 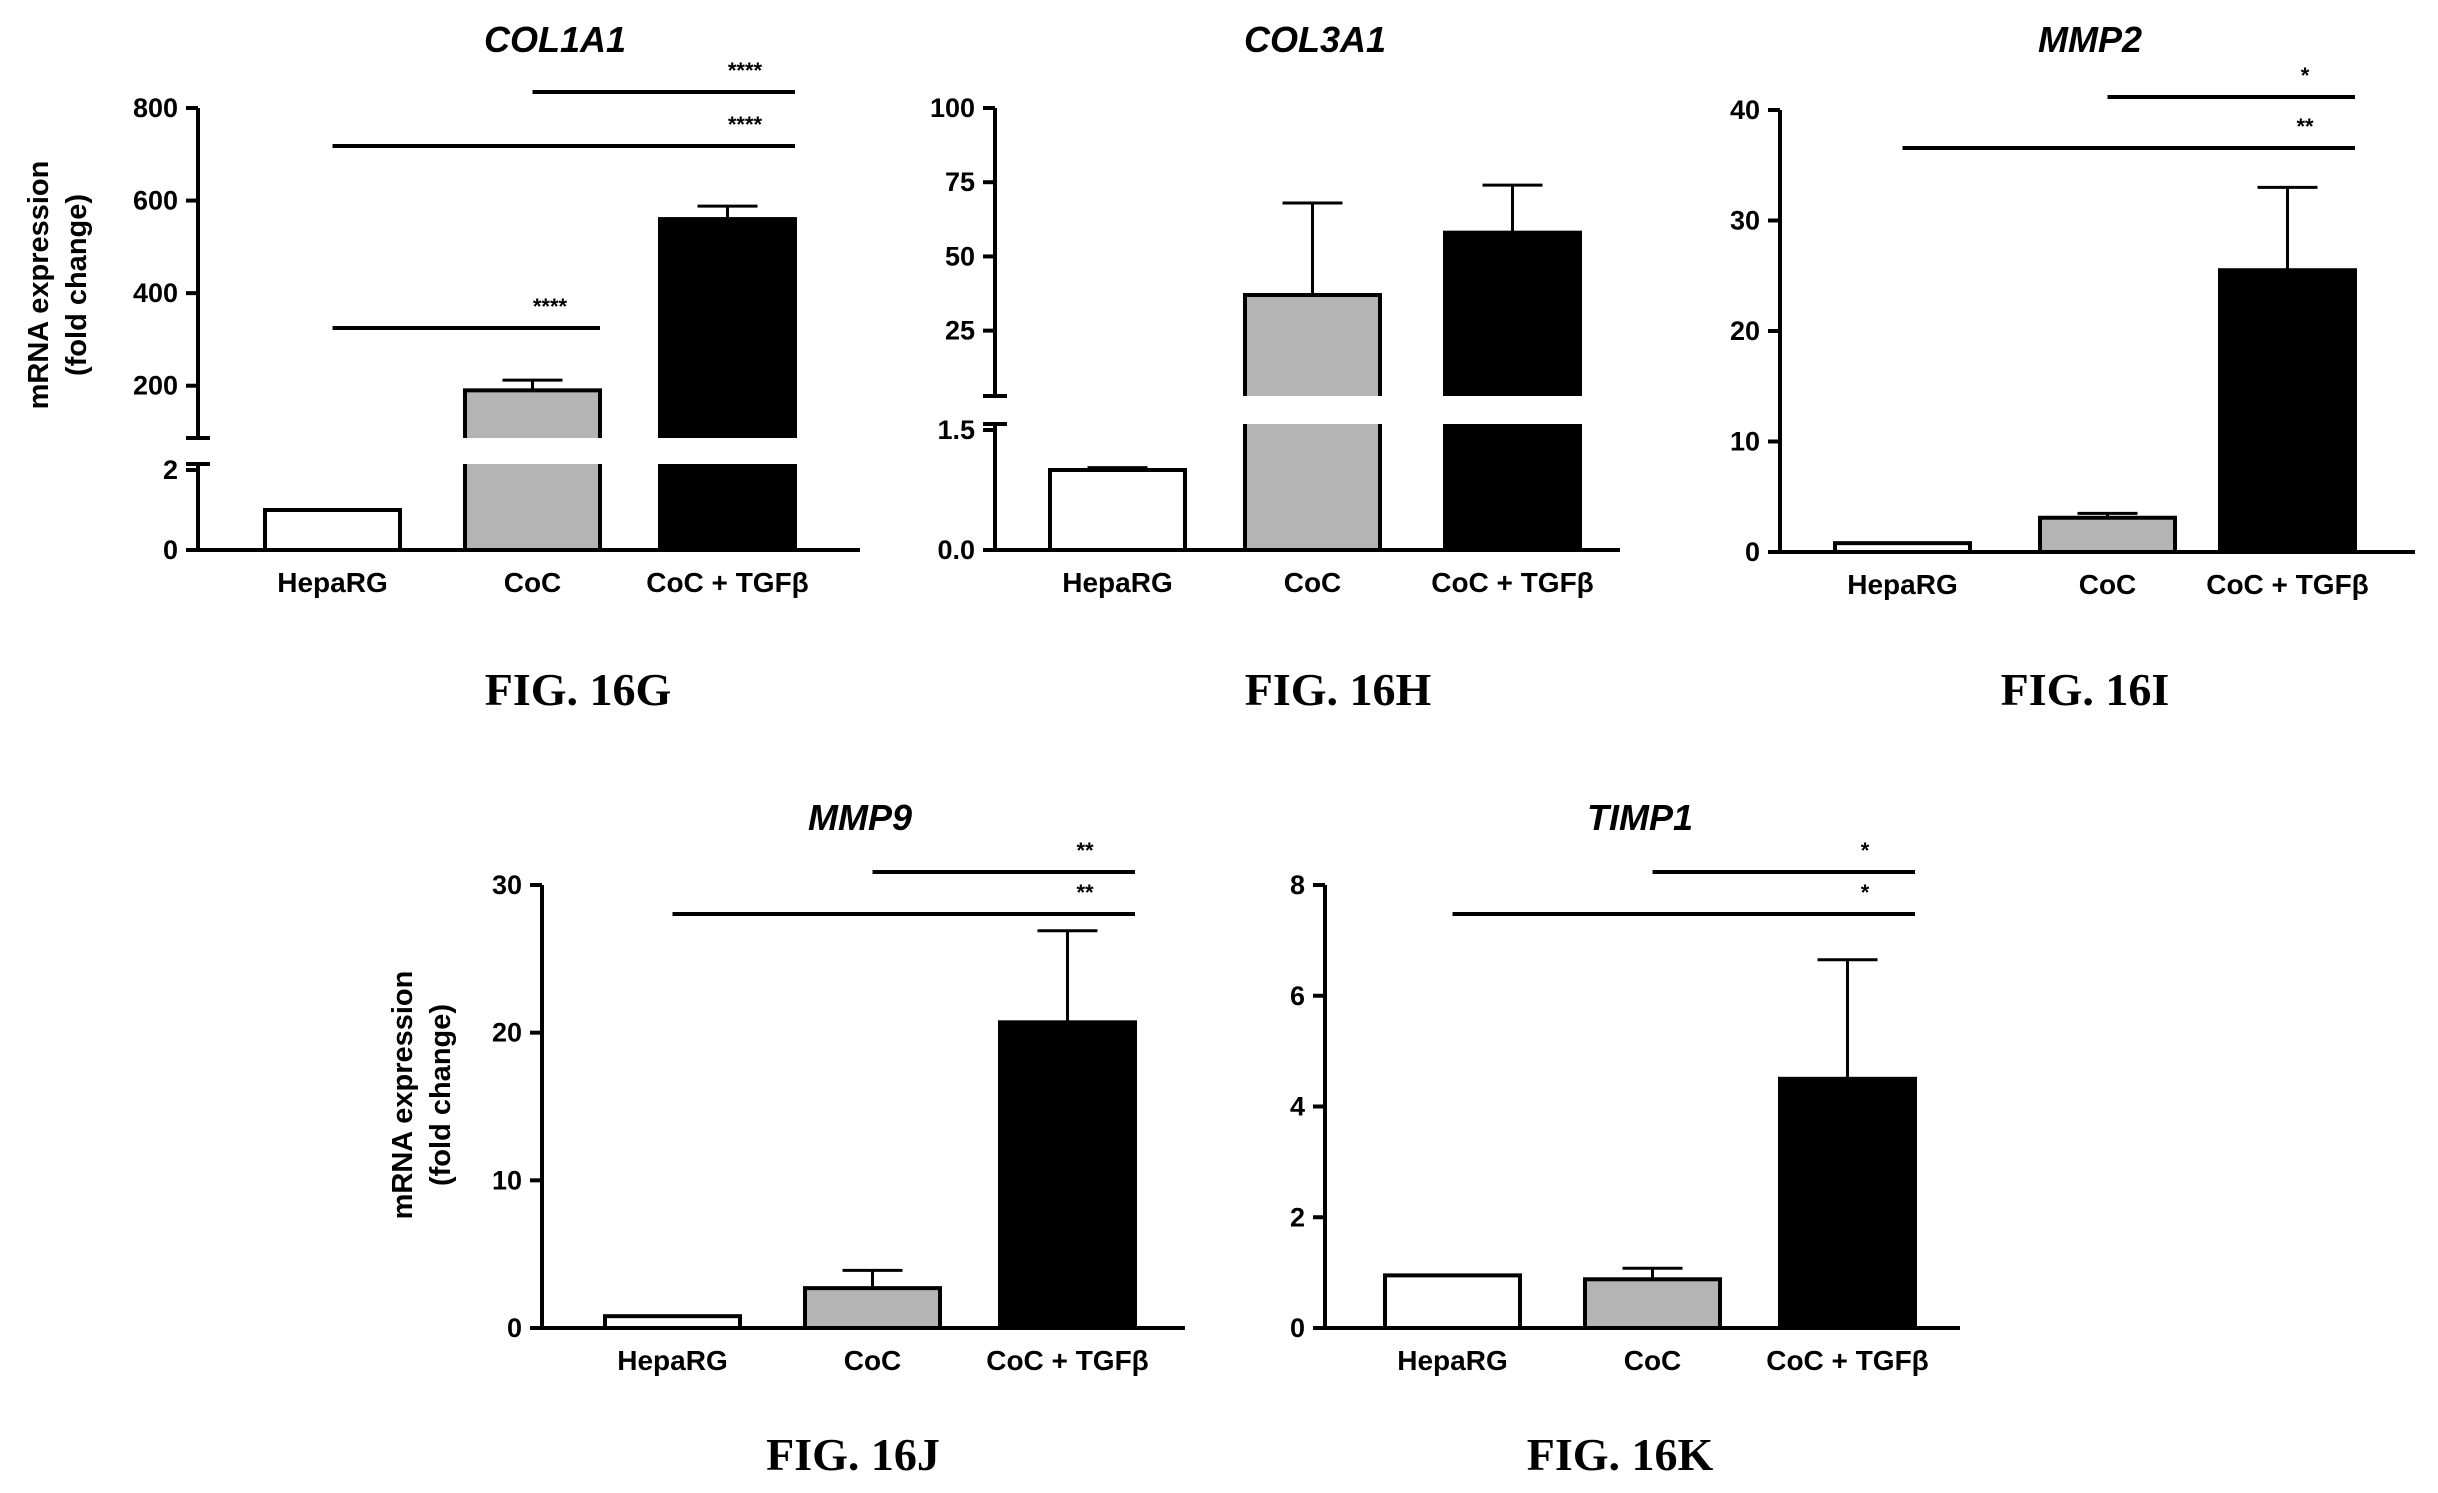 What do you see at coordinates (1297, 1107) in the screenshot?
I see `y-tick-label: 4` at bounding box center [1297, 1107].